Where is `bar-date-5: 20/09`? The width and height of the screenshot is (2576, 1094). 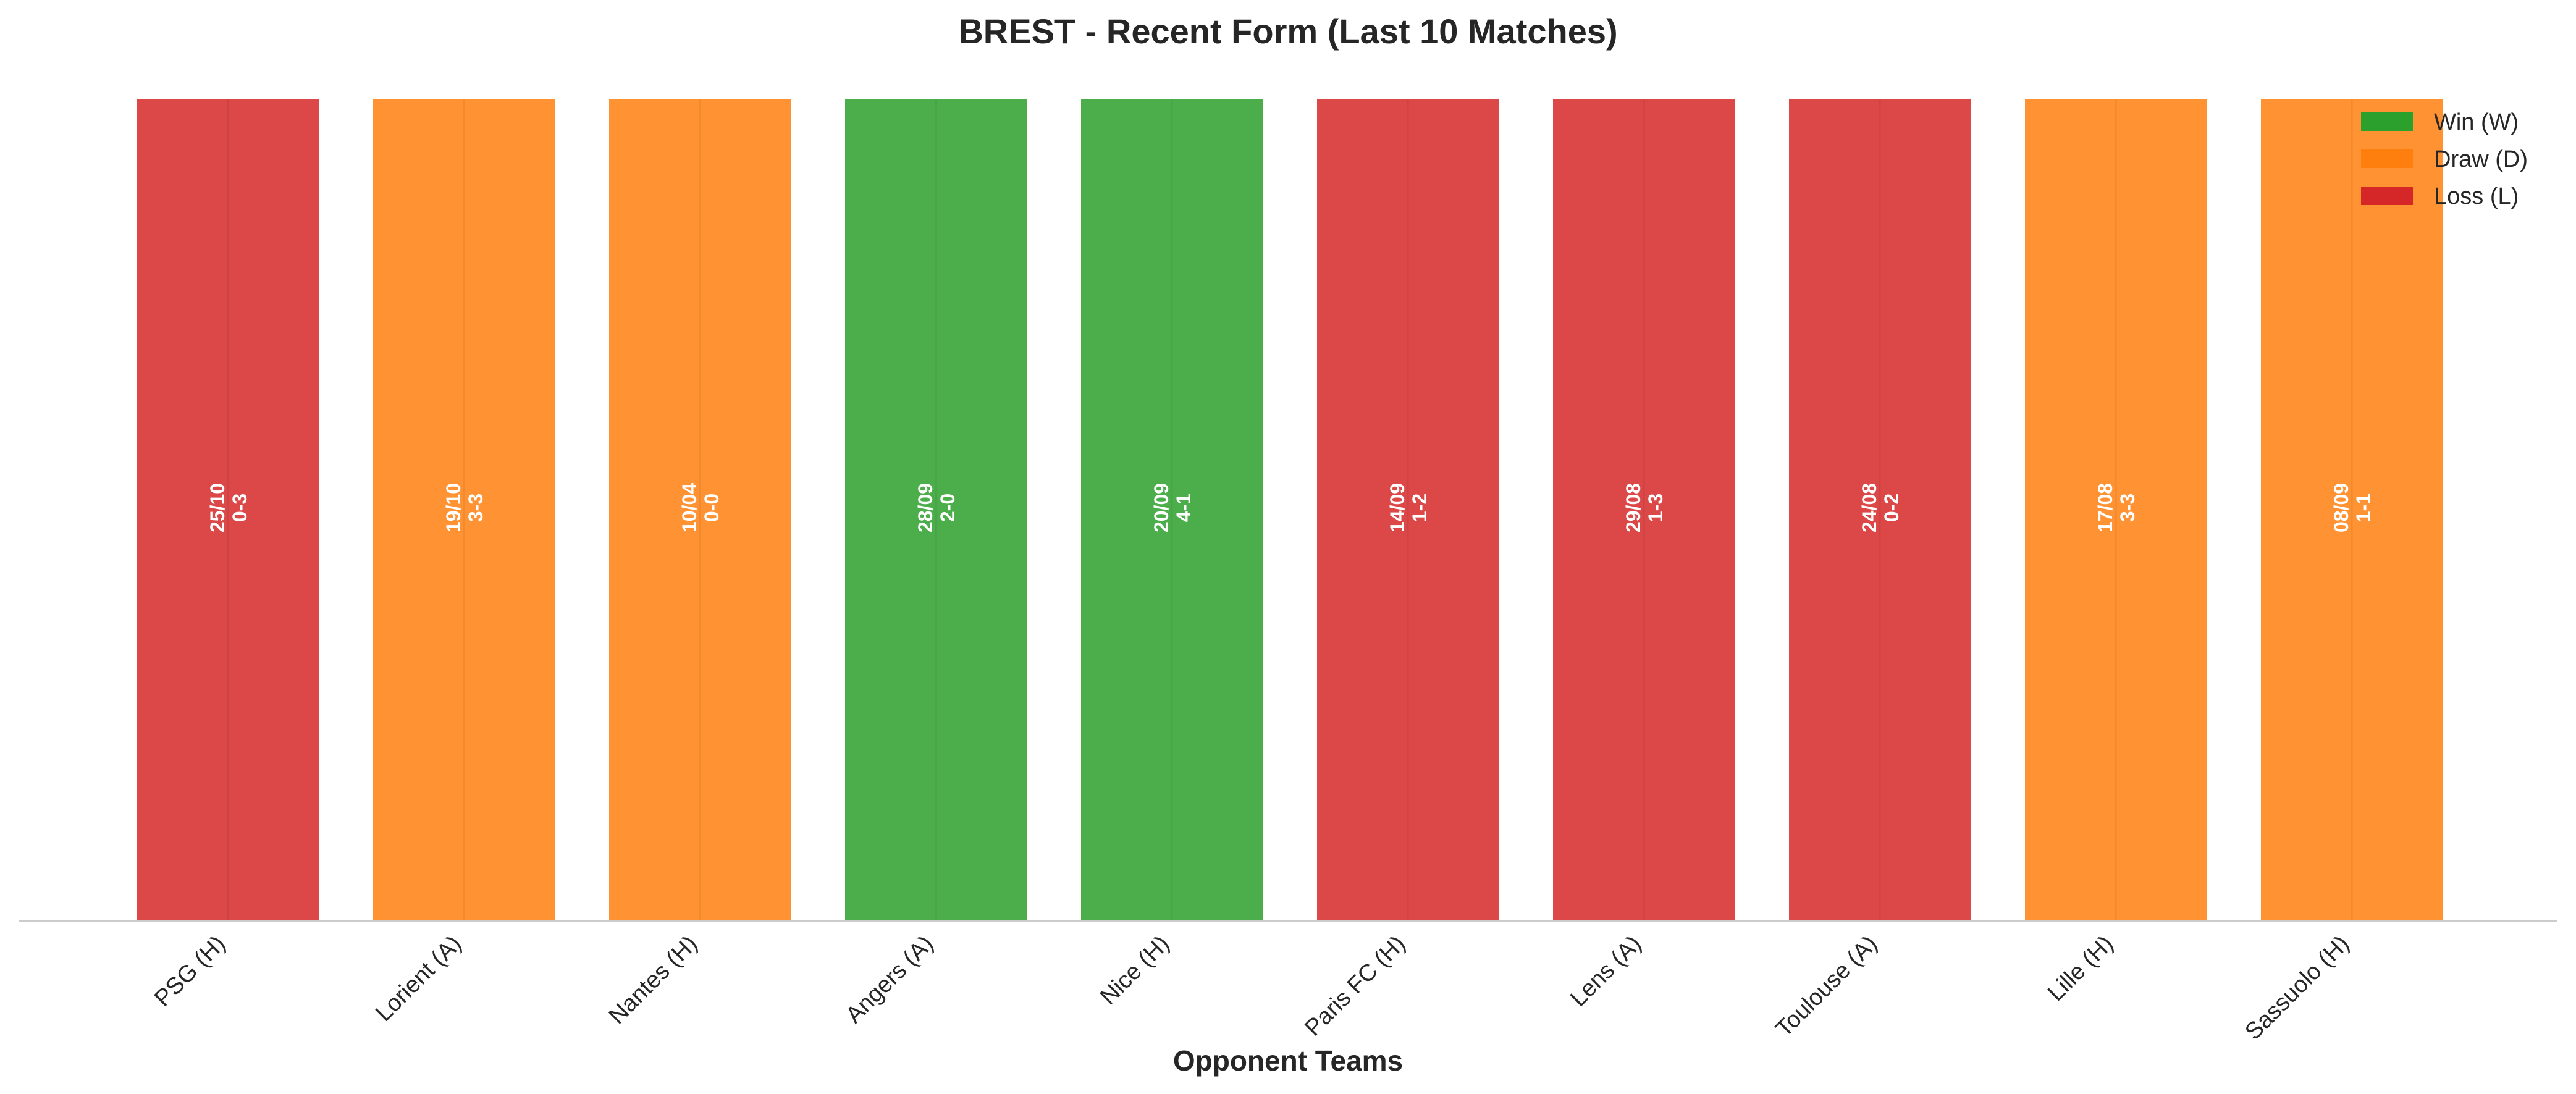
bar-date-5: 20/09 is located at coordinates (1161, 507).